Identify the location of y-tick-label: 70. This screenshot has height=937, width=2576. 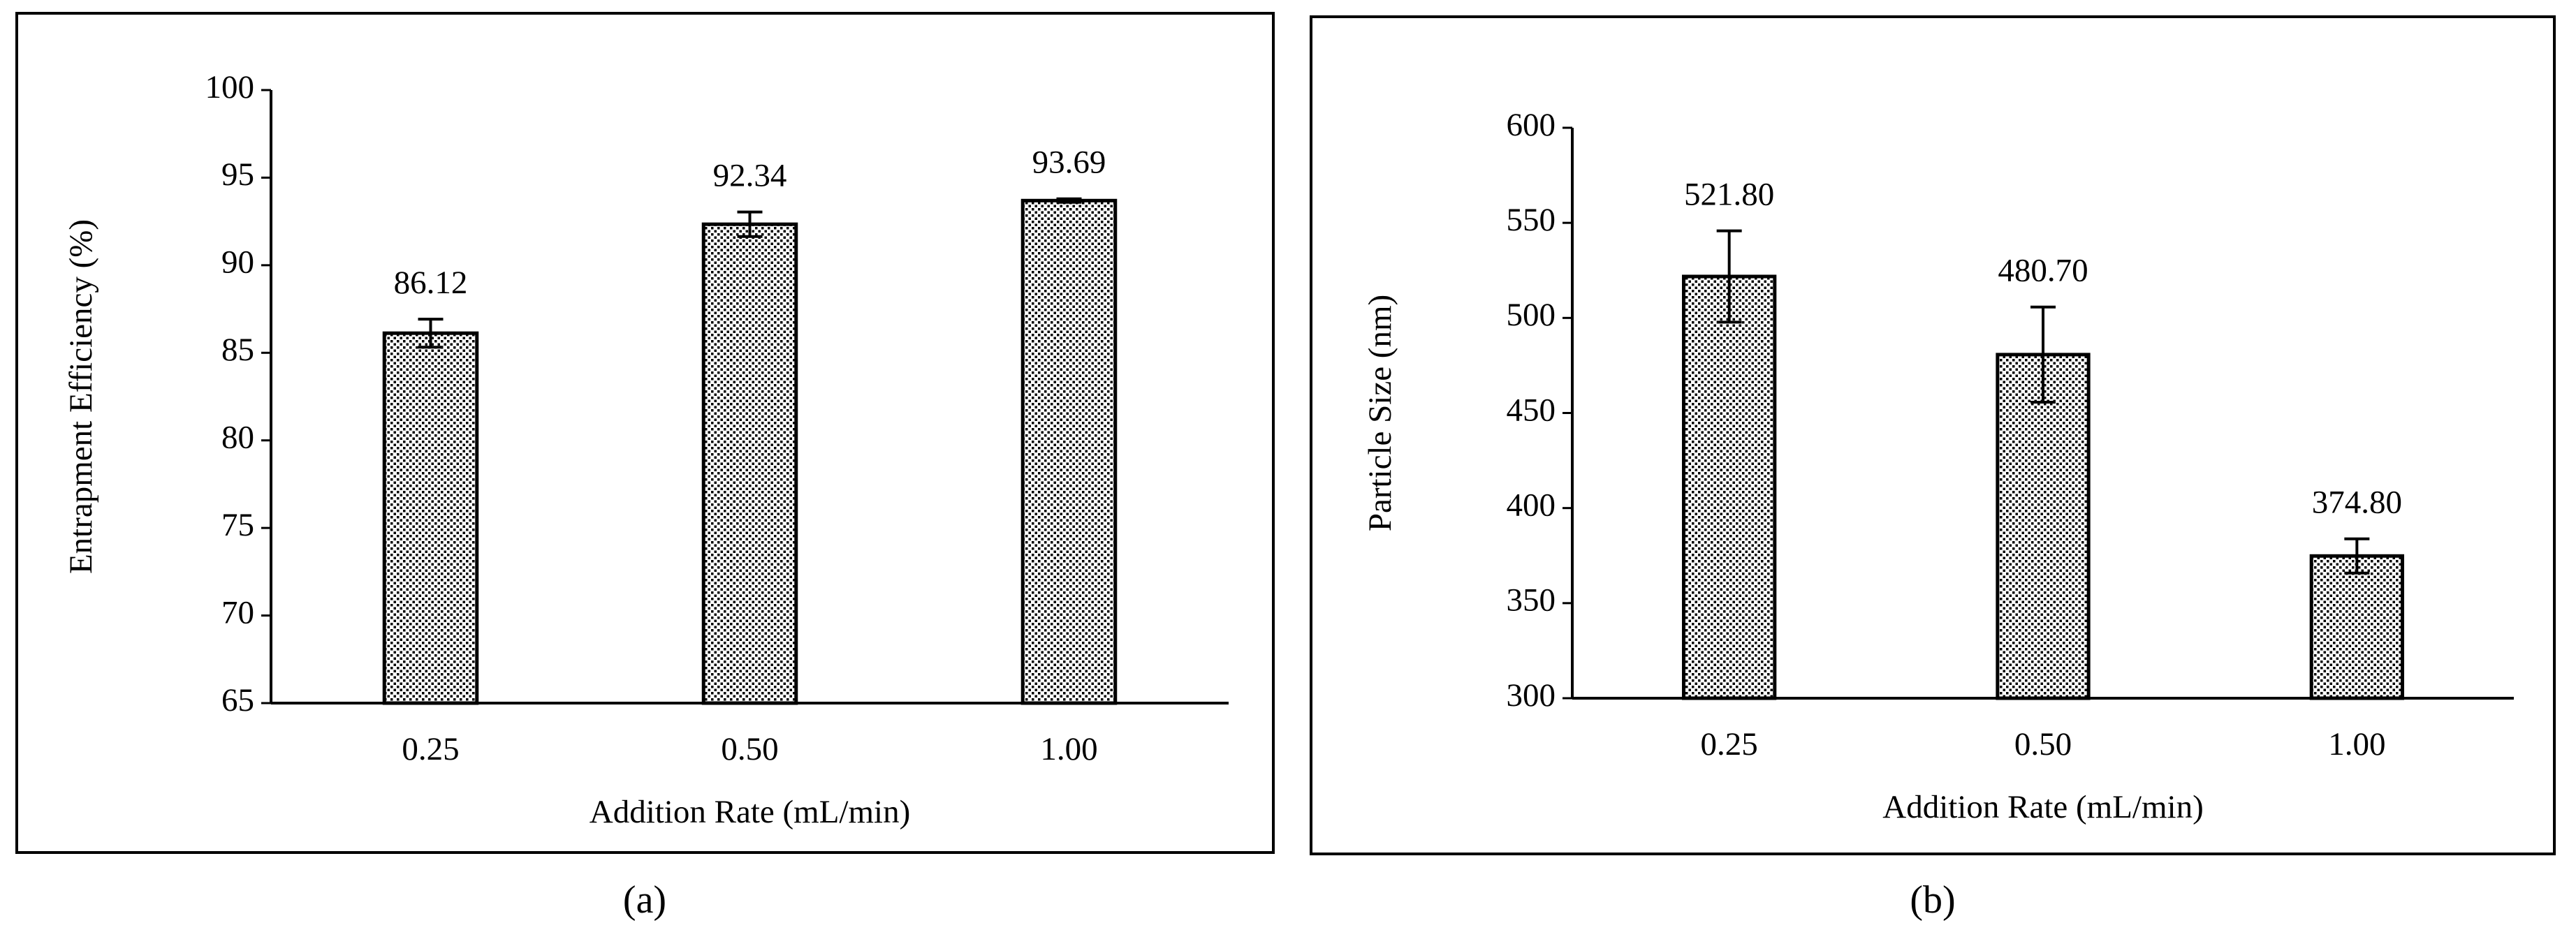
(238, 612).